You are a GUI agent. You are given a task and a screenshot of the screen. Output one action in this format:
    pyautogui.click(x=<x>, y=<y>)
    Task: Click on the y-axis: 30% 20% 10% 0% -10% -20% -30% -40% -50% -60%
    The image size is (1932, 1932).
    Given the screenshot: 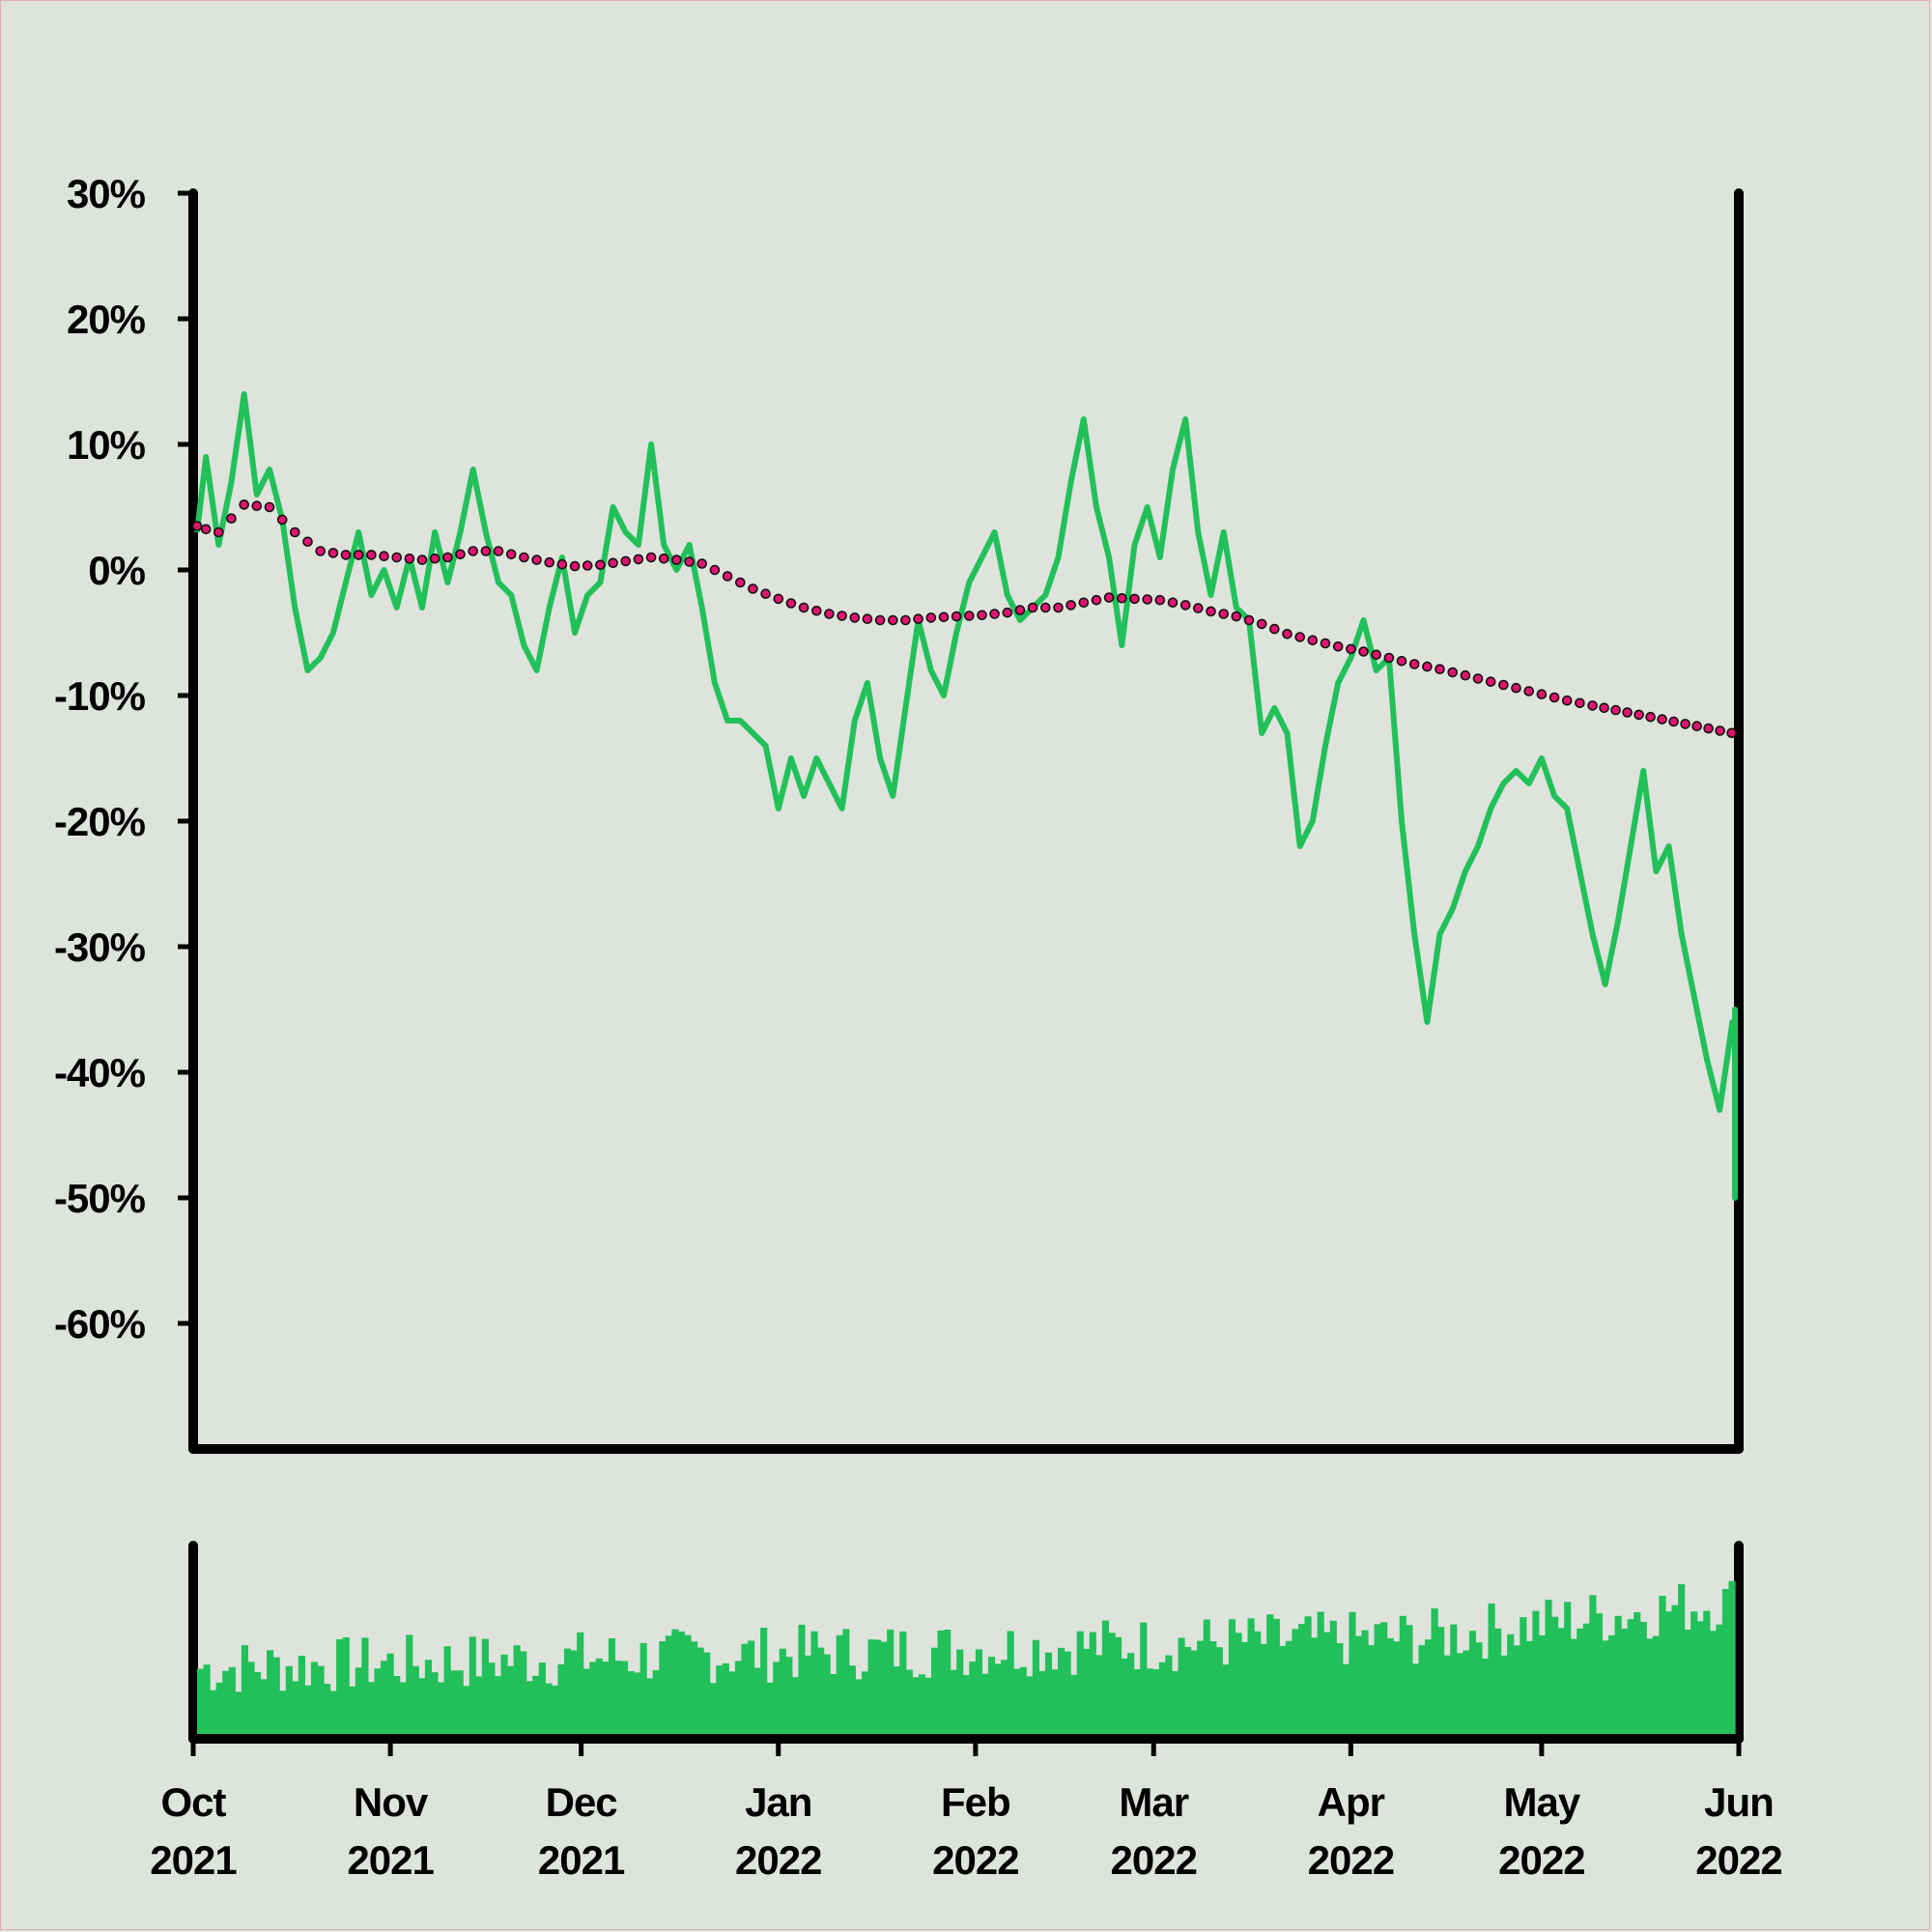 What is the action you would take?
    pyautogui.click(x=123, y=759)
    